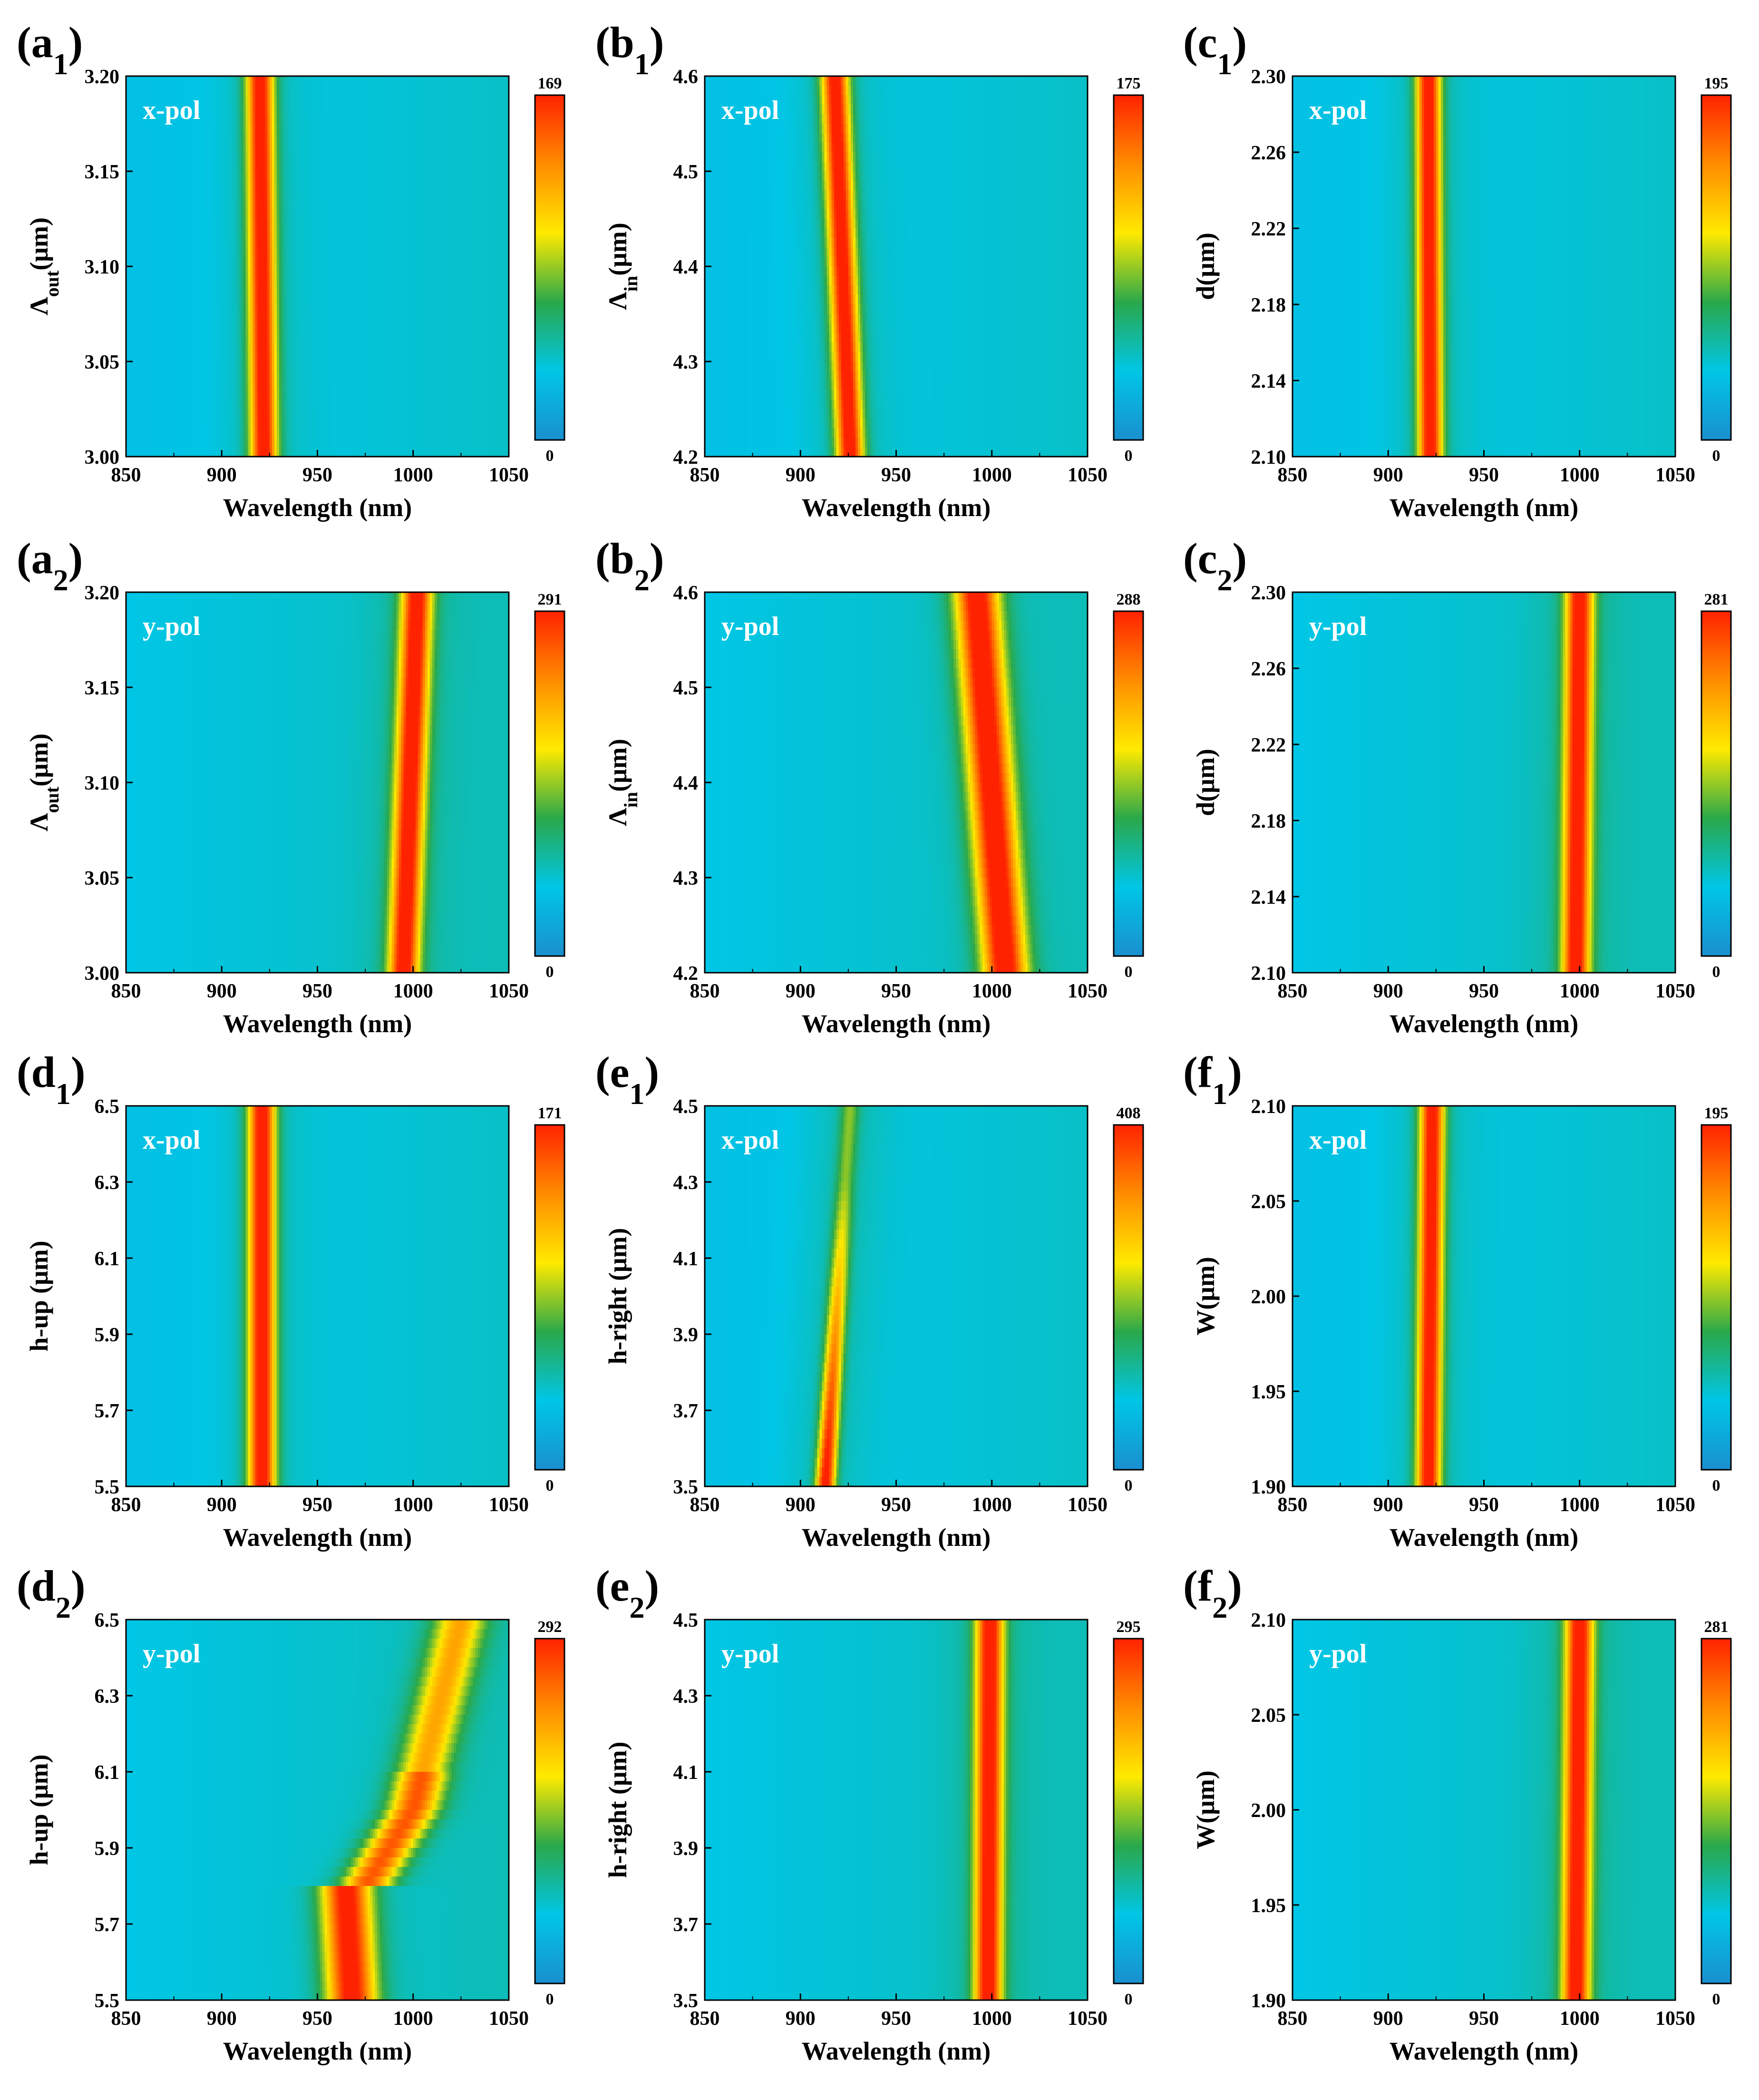  What do you see at coordinates (1129, 1113) in the screenshot?
I see `colorbar-max-label: 408` at bounding box center [1129, 1113].